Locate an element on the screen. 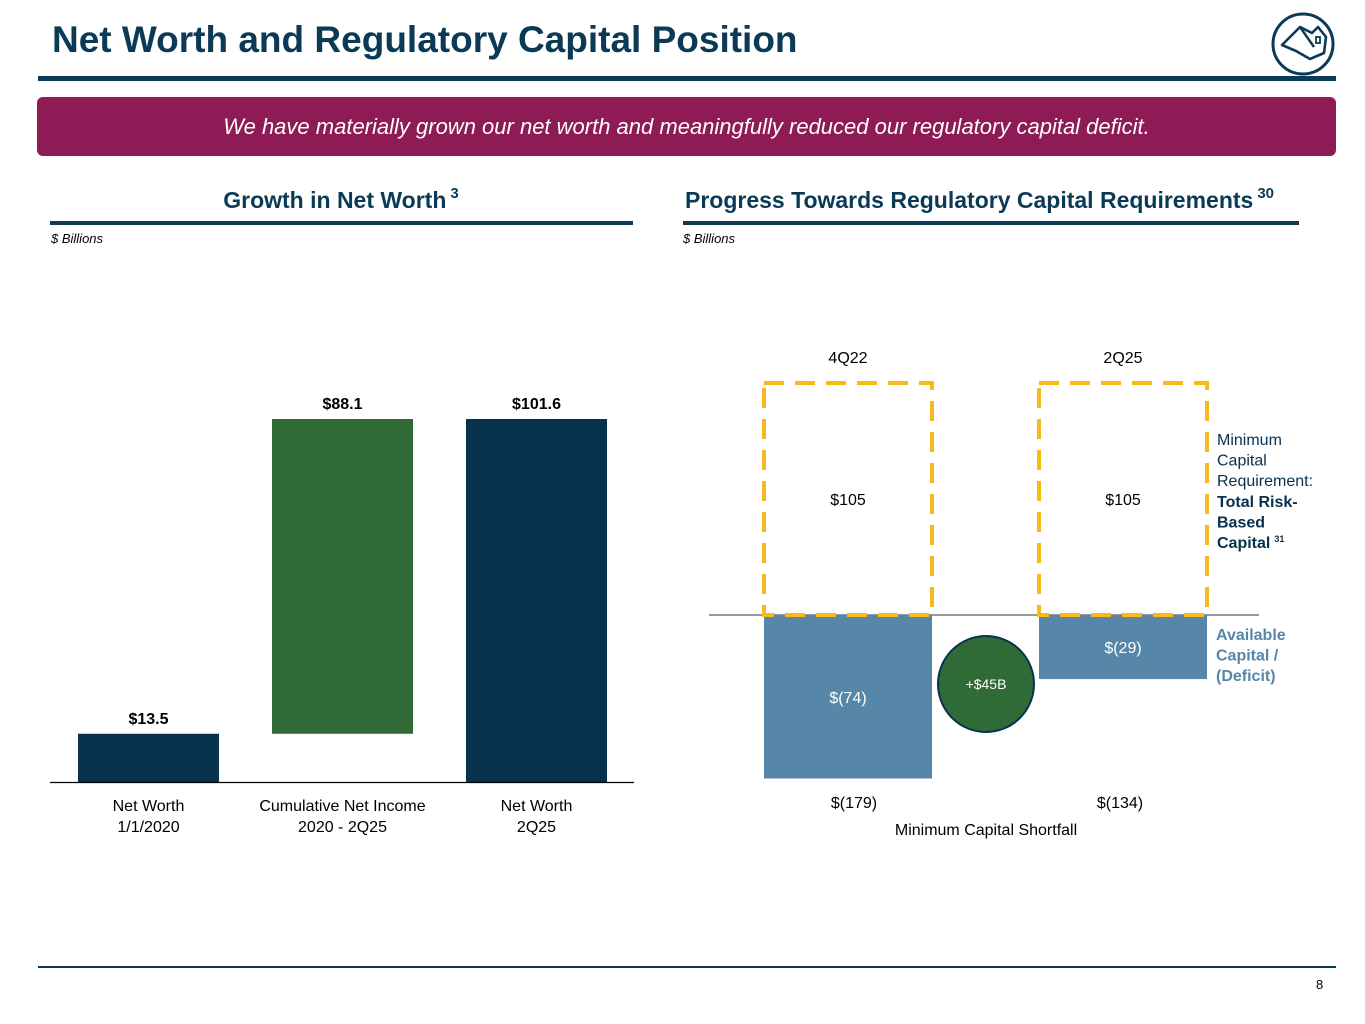 This screenshot has height=1024, width=1365. bar-data-label: $13.5 is located at coordinates (148, 719).